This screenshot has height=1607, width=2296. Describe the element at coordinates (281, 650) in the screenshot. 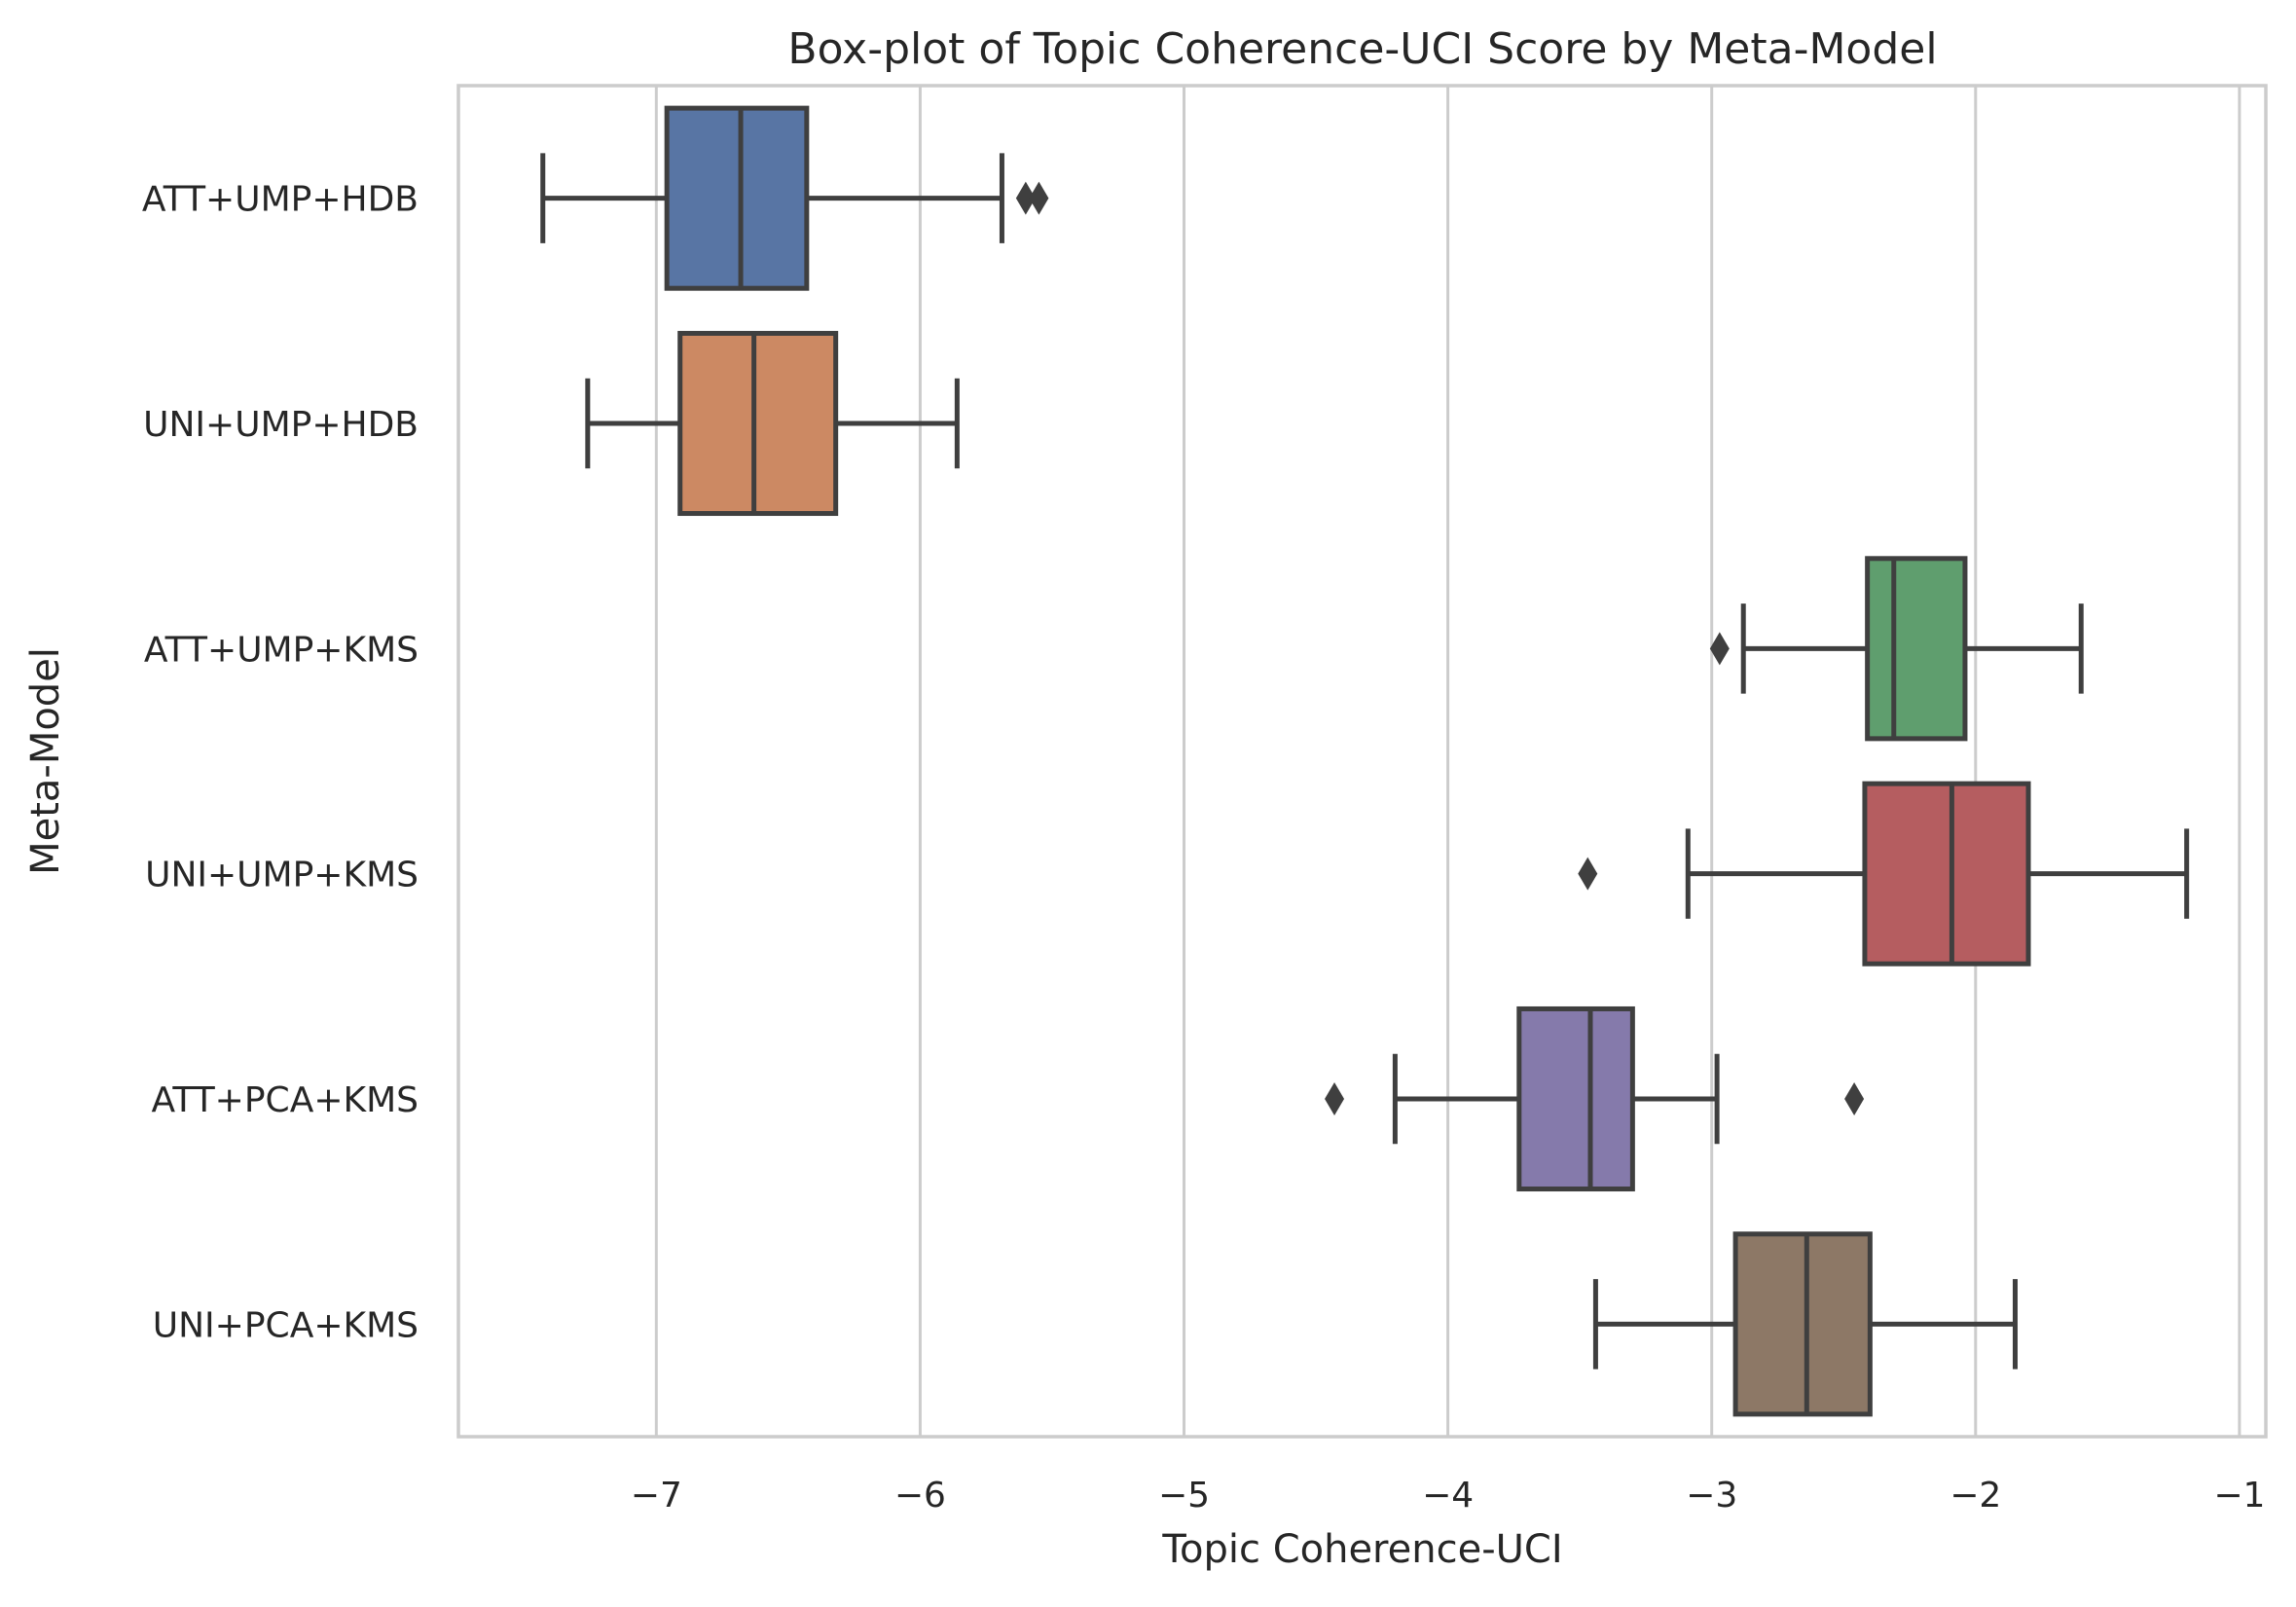

I see `y-tick-label: ATT+UMP+KMS` at that location.